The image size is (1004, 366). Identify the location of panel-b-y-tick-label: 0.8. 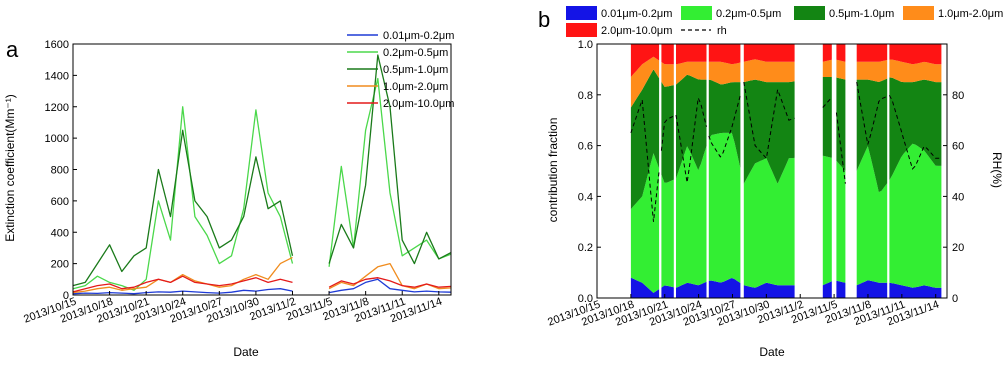
(585, 96).